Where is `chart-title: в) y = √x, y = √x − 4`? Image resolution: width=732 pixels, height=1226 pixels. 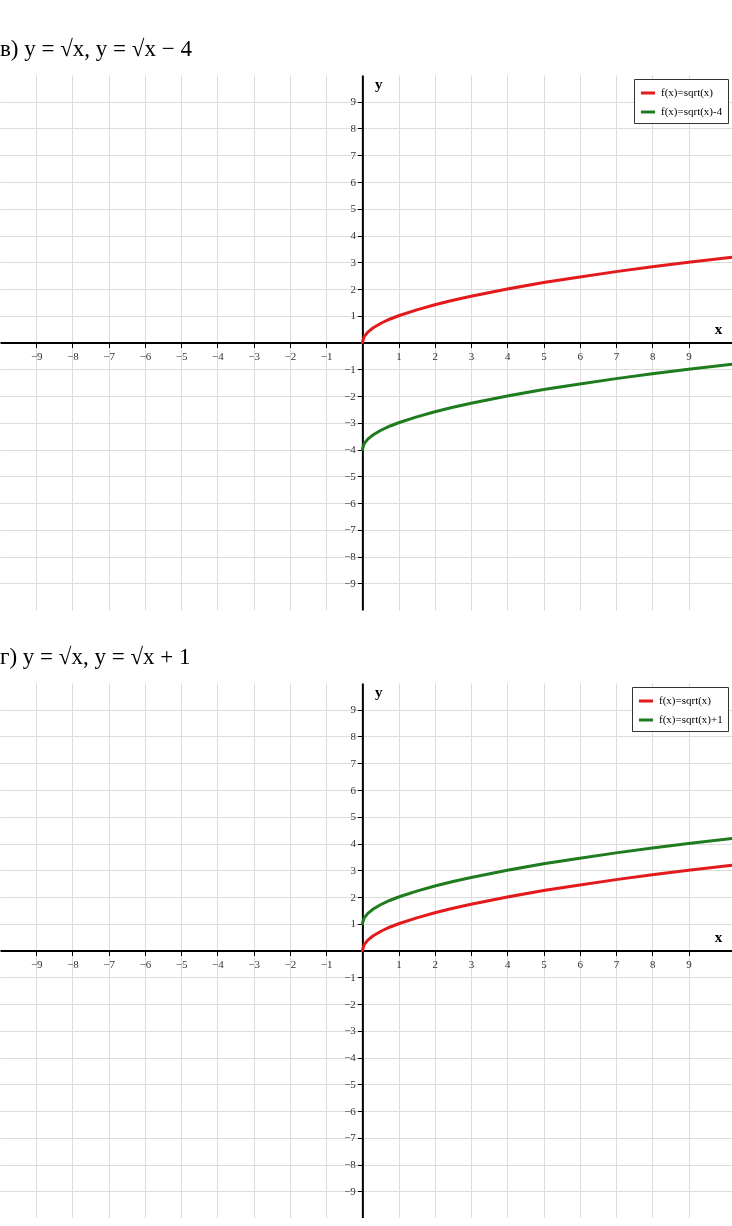 chart-title: в) y = √x, y = √x − 4 is located at coordinates (96, 48).